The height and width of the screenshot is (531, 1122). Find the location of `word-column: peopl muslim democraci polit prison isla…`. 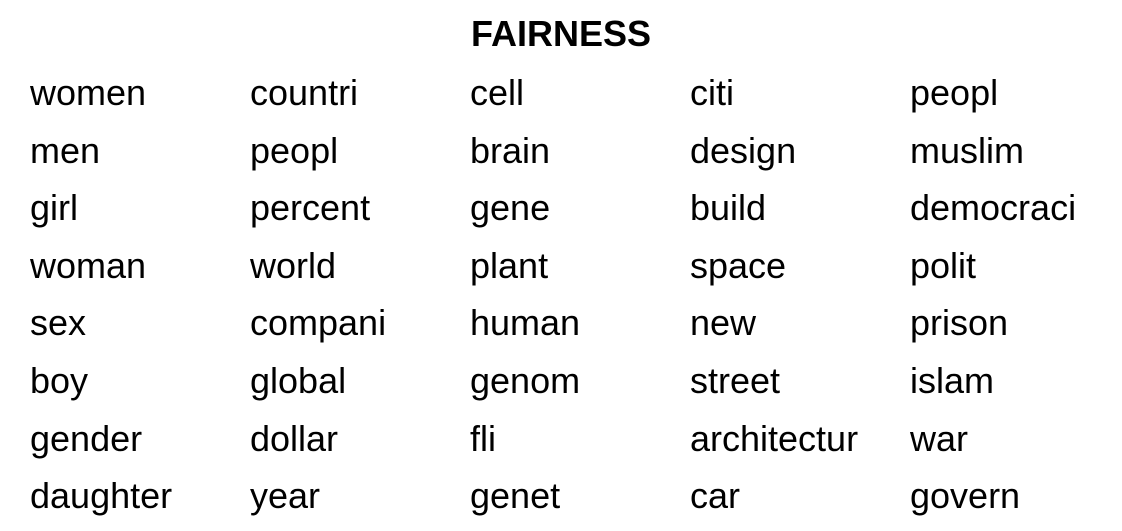

word-column: peopl muslim democraci polit prison isla… is located at coordinates (993, 300).